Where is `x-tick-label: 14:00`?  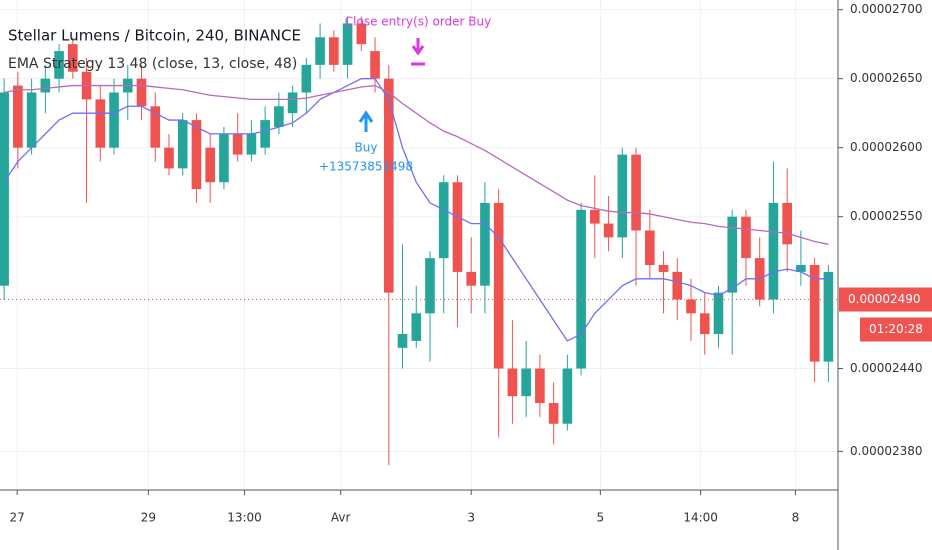
x-tick-label: 14:00 is located at coordinates (700, 518).